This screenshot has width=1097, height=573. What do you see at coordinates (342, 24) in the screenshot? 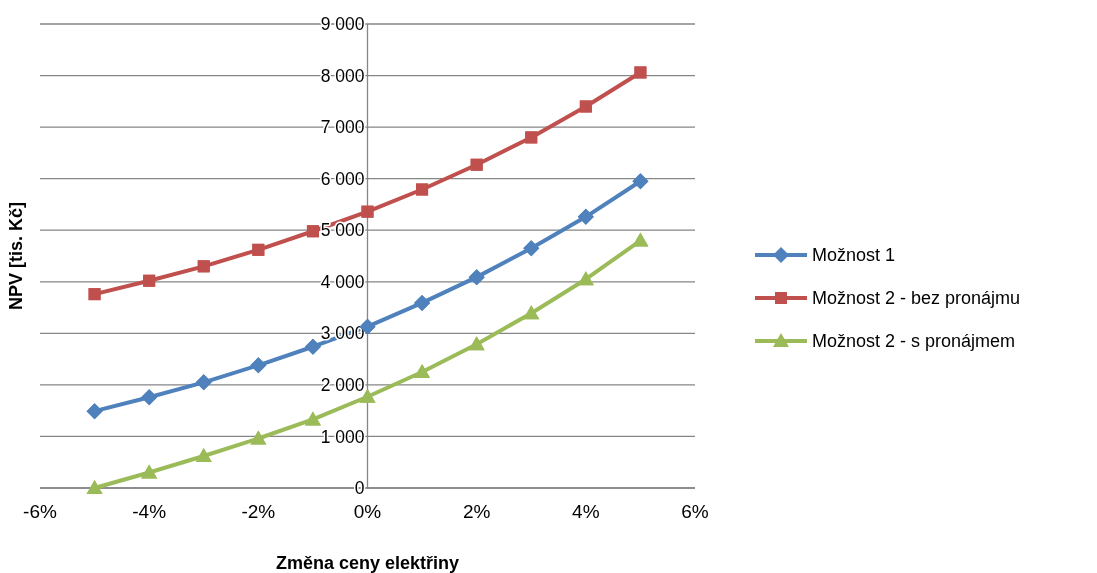
I see `y-tick-label: 9 000` at bounding box center [342, 24].